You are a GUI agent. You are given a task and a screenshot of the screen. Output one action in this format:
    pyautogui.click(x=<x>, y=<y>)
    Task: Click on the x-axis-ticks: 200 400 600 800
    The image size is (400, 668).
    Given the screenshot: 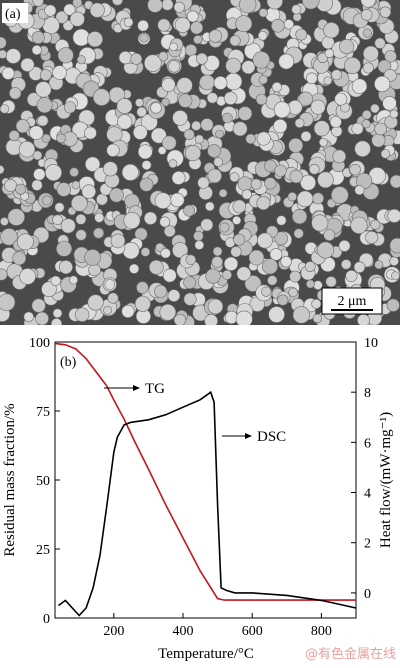 What is the action you would take?
    pyautogui.click(x=217, y=626)
    